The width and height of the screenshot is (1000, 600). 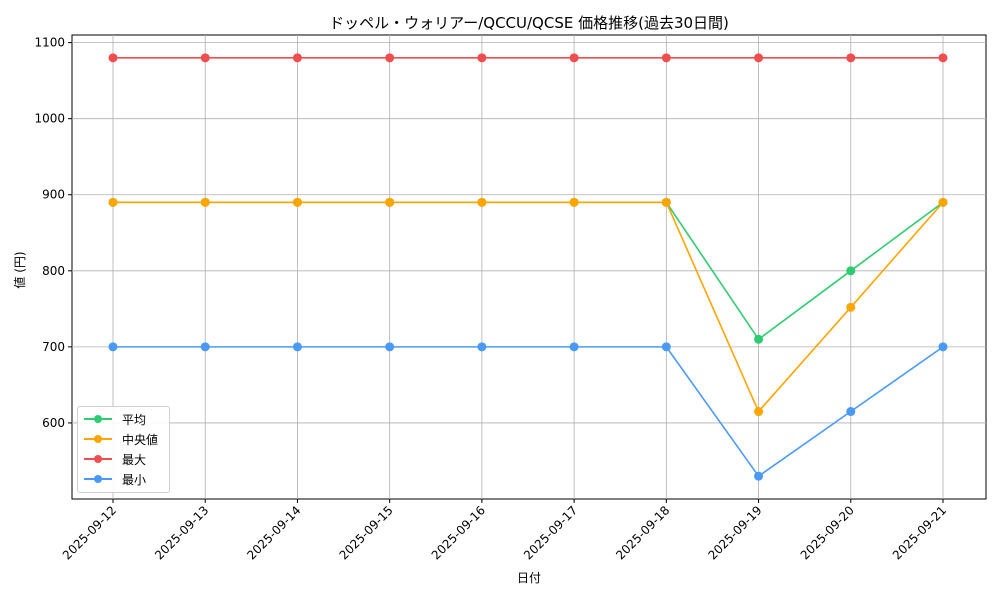 What do you see at coordinates (19, 269) in the screenshot?
I see `y-axis-label: 値 (円)` at bounding box center [19, 269].